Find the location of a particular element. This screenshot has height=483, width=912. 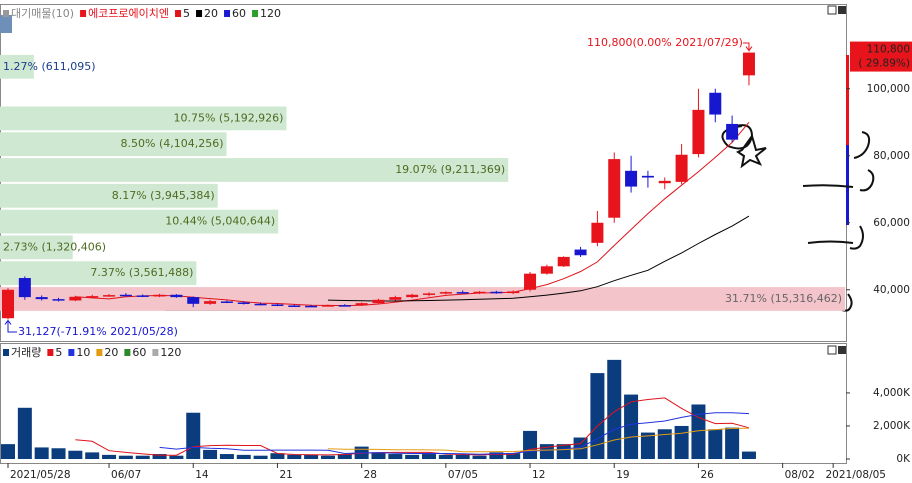

y-tick-label: 60,000 is located at coordinates (891, 223).